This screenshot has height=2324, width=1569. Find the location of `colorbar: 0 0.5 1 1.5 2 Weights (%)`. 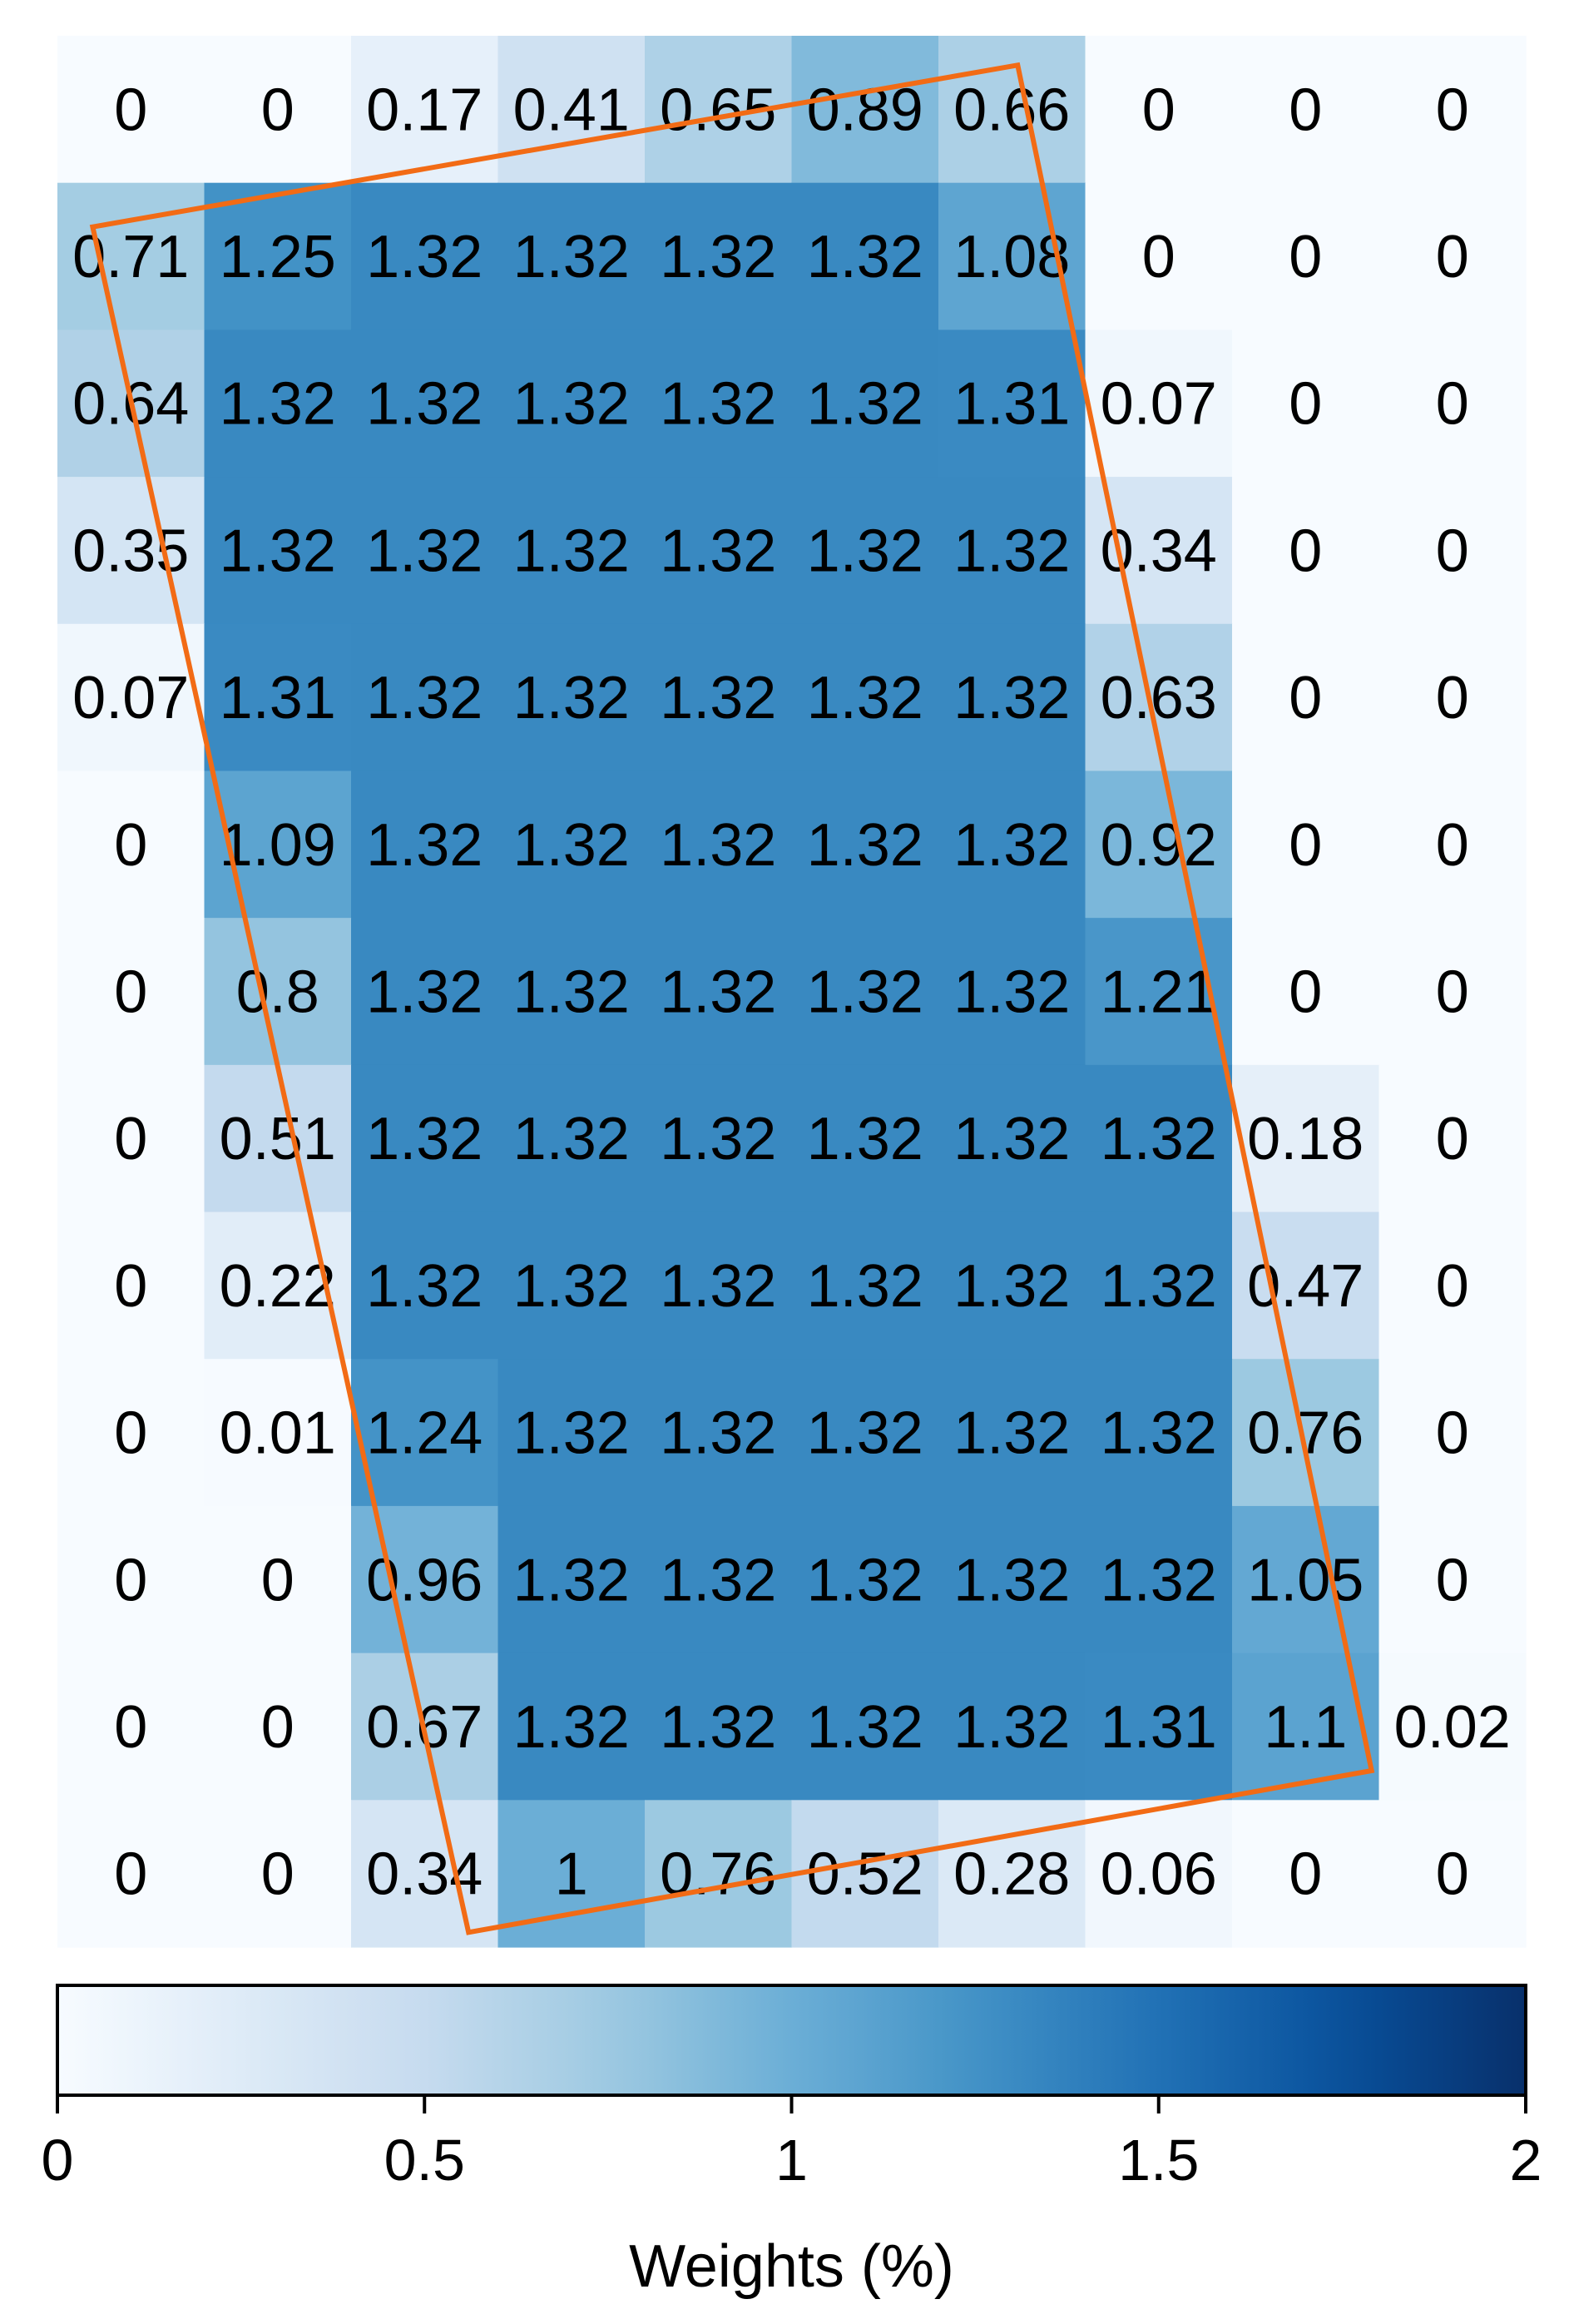

colorbar: 0 0.5 1 1.5 2 Weights (%) is located at coordinates (792, 2142).